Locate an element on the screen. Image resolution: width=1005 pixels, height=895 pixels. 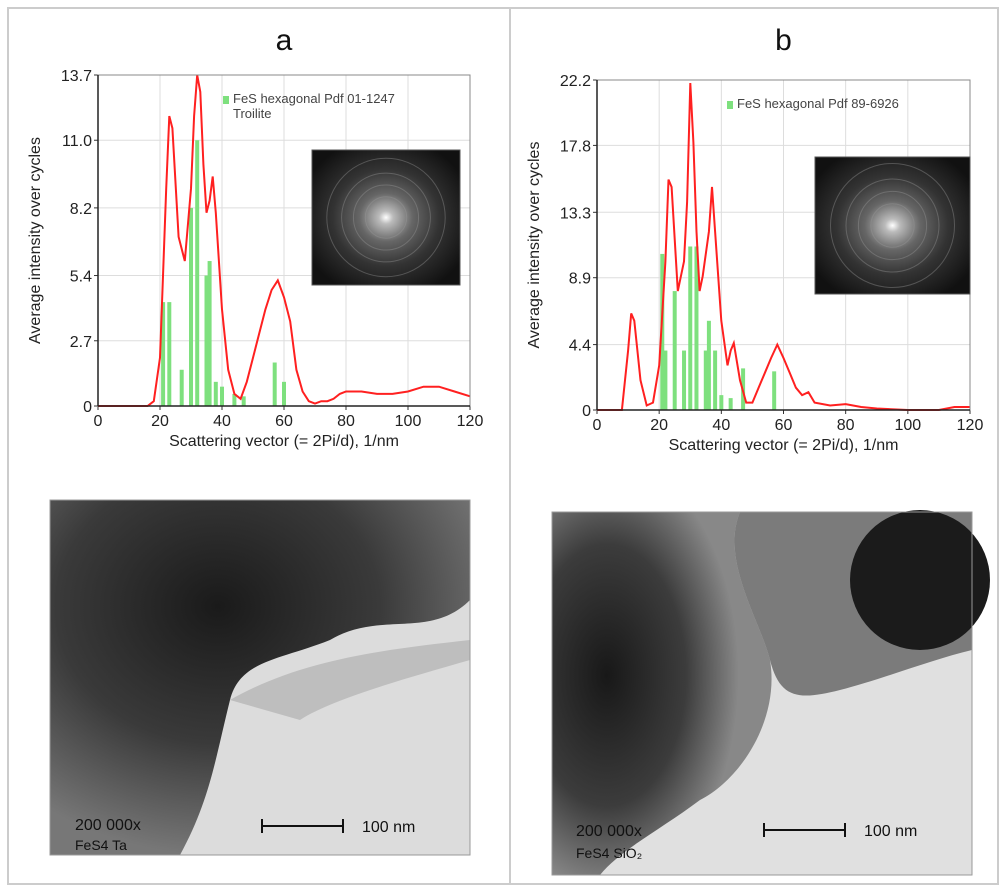
legend-label: FeS hexagonal Pdf 89-6926 is located at coordinates (818, 103).